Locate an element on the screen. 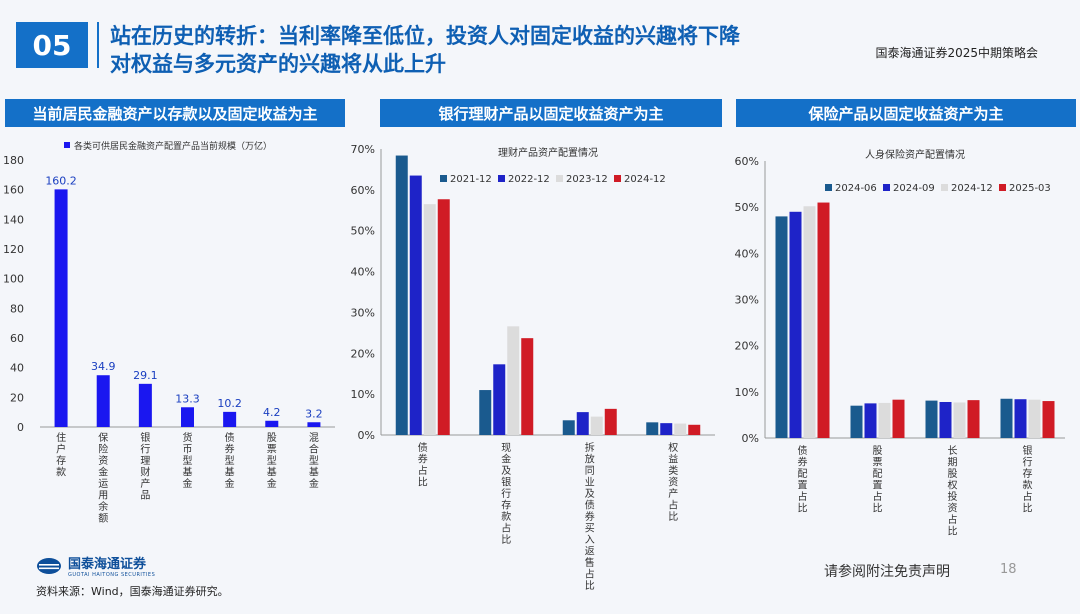  legend-label: 2024-09 is located at coordinates (914, 188).